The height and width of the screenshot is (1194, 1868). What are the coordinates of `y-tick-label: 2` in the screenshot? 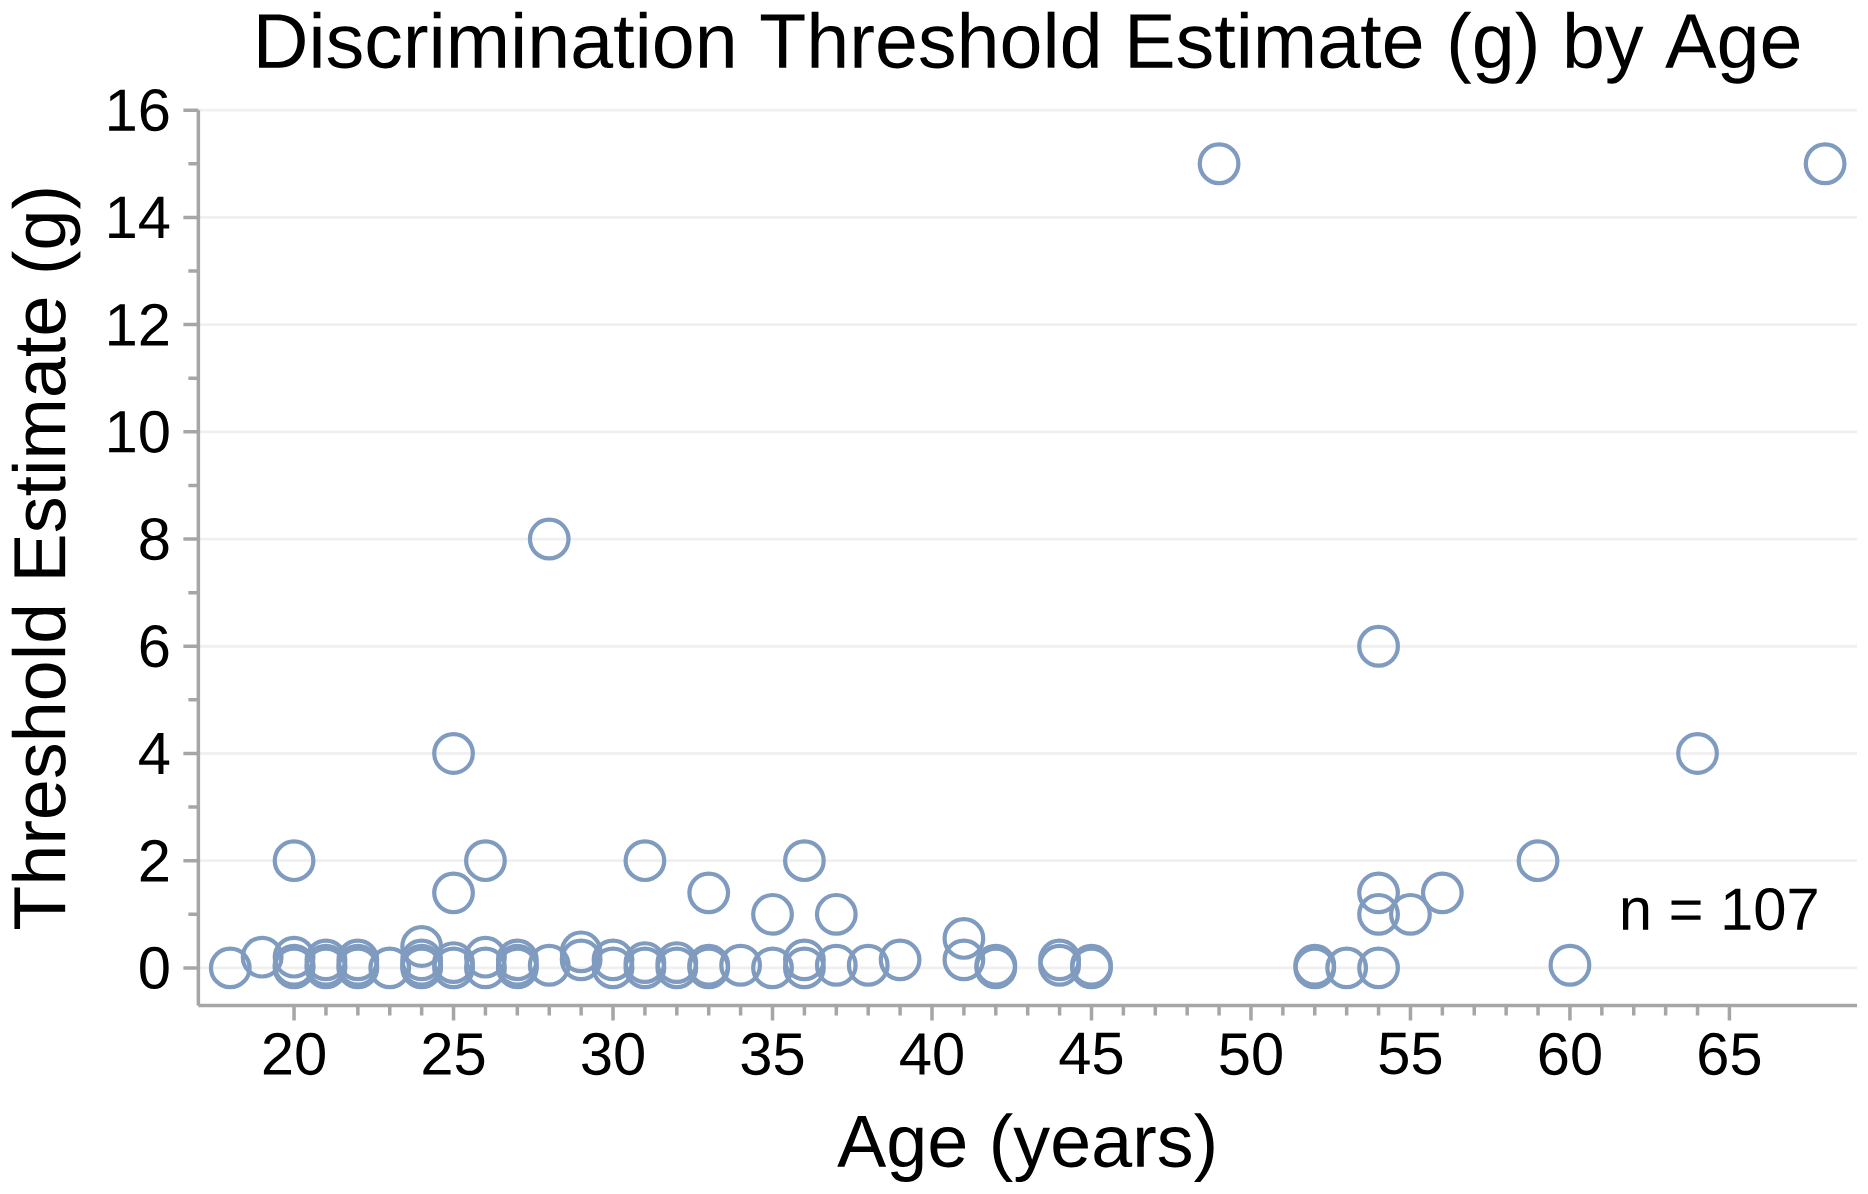 It's located at (154, 860).